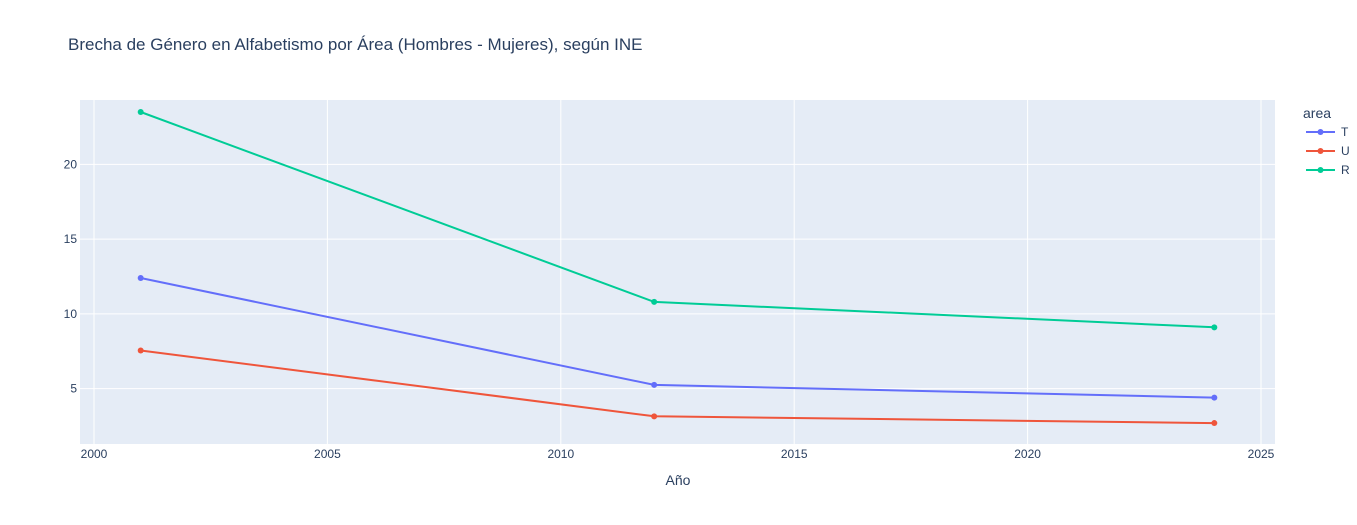  I want to click on x-axis-title: Año, so click(678, 480).